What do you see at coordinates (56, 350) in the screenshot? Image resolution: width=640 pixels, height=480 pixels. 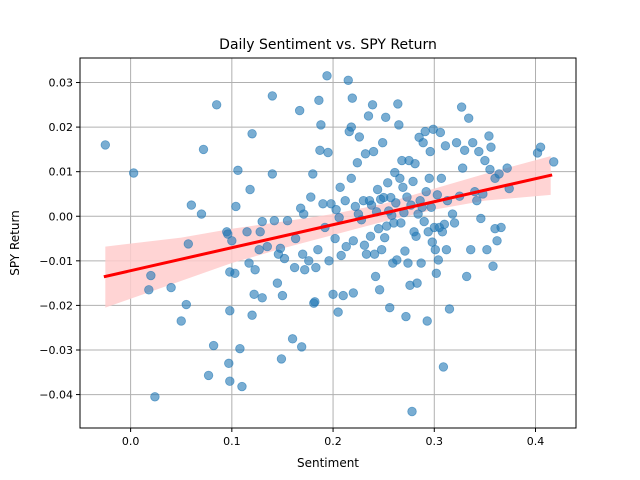 I see `y-tick-label-1: −0.03` at bounding box center [56, 350].